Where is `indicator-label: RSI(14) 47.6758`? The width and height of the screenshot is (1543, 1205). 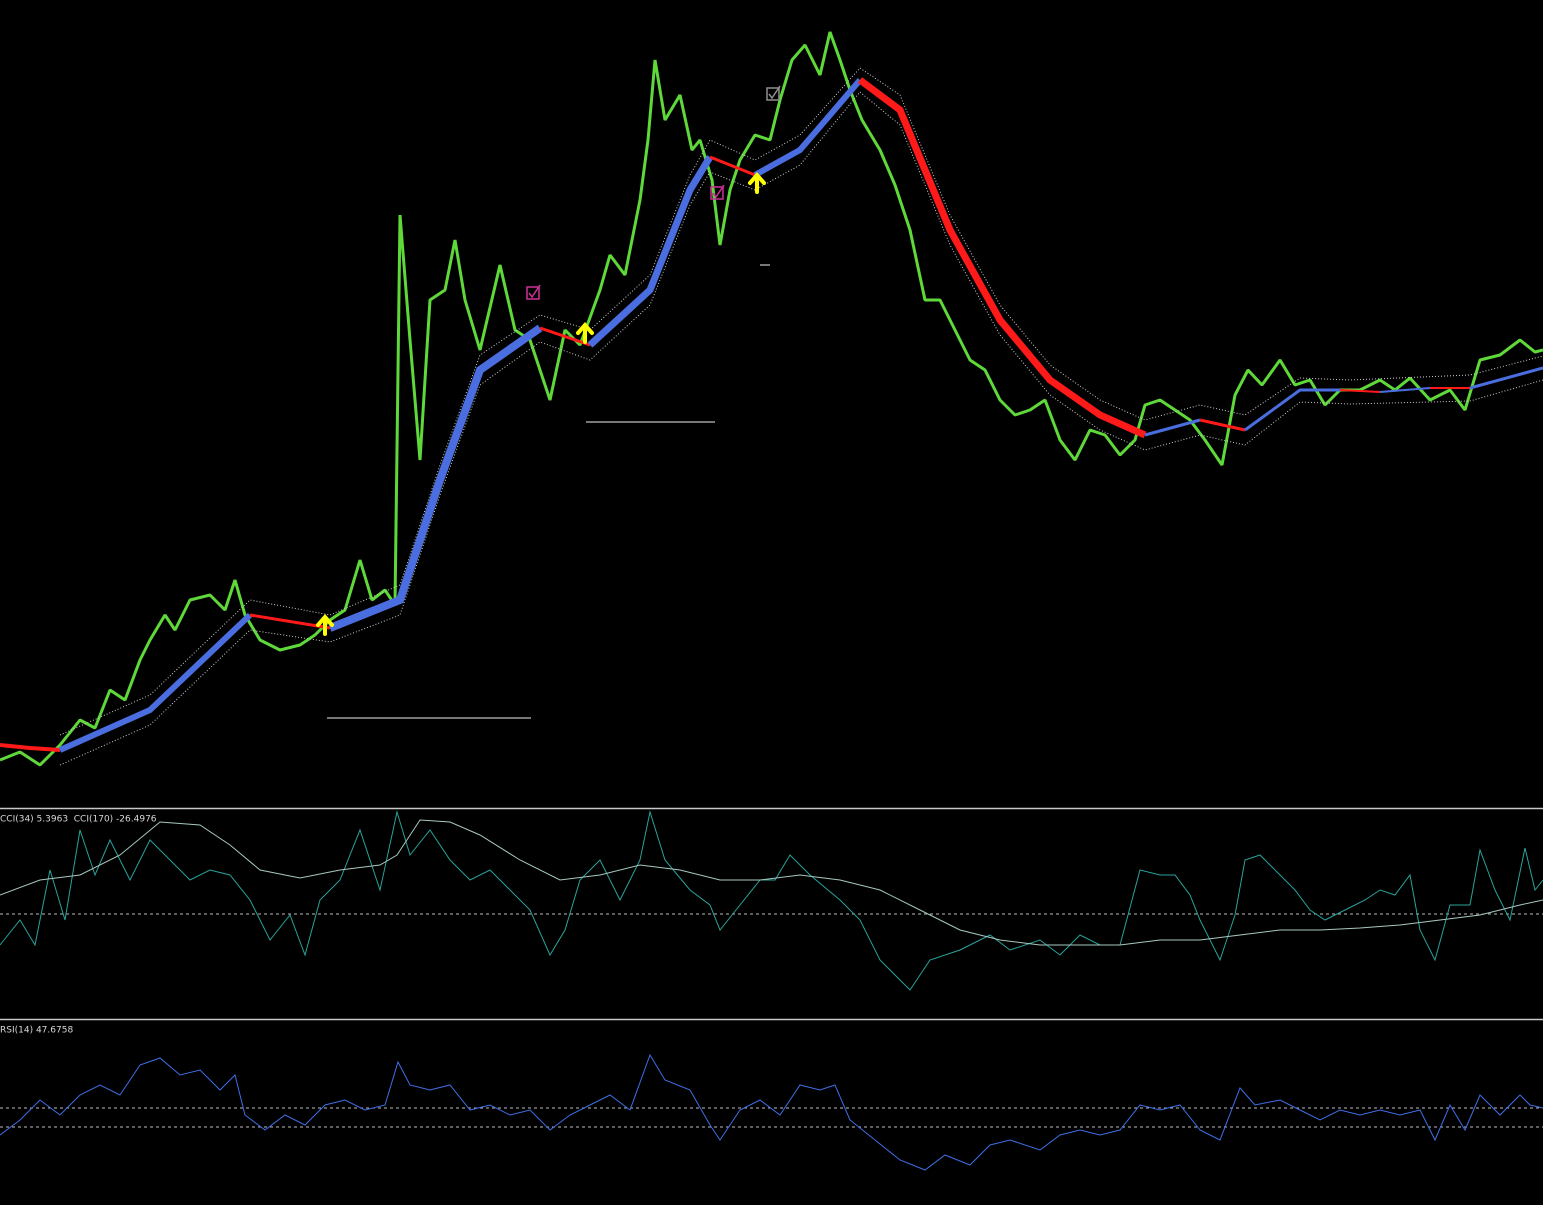
indicator-label: RSI(14) 47.6758 is located at coordinates (36, 1031).